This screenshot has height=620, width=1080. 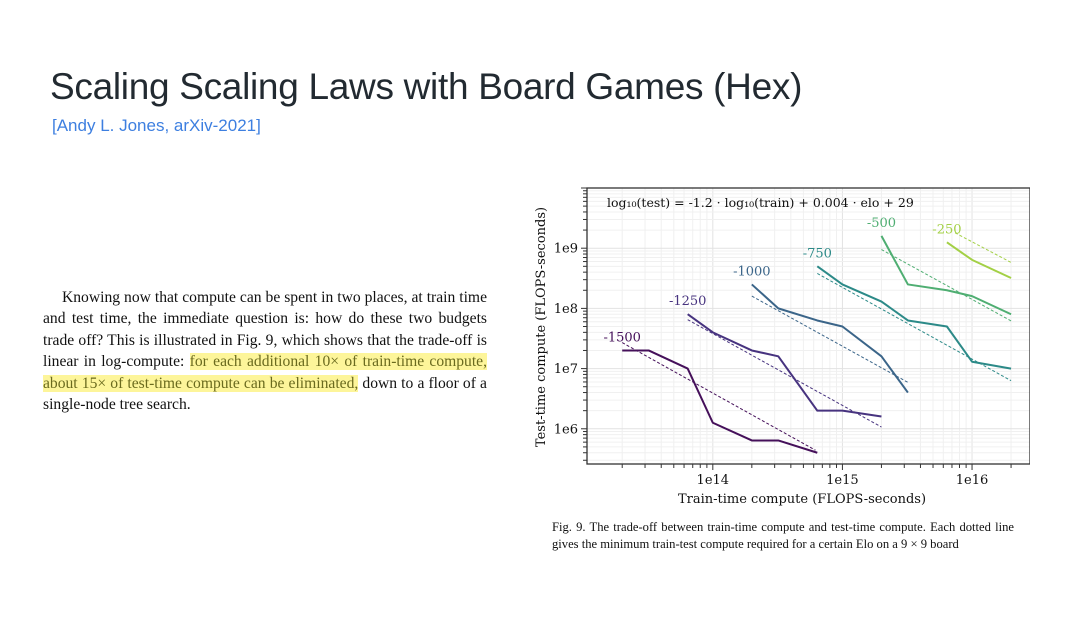 What do you see at coordinates (972, 480) in the screenshot?
I see `x-tick-label: 1e16` at bounding box center [972, 480].